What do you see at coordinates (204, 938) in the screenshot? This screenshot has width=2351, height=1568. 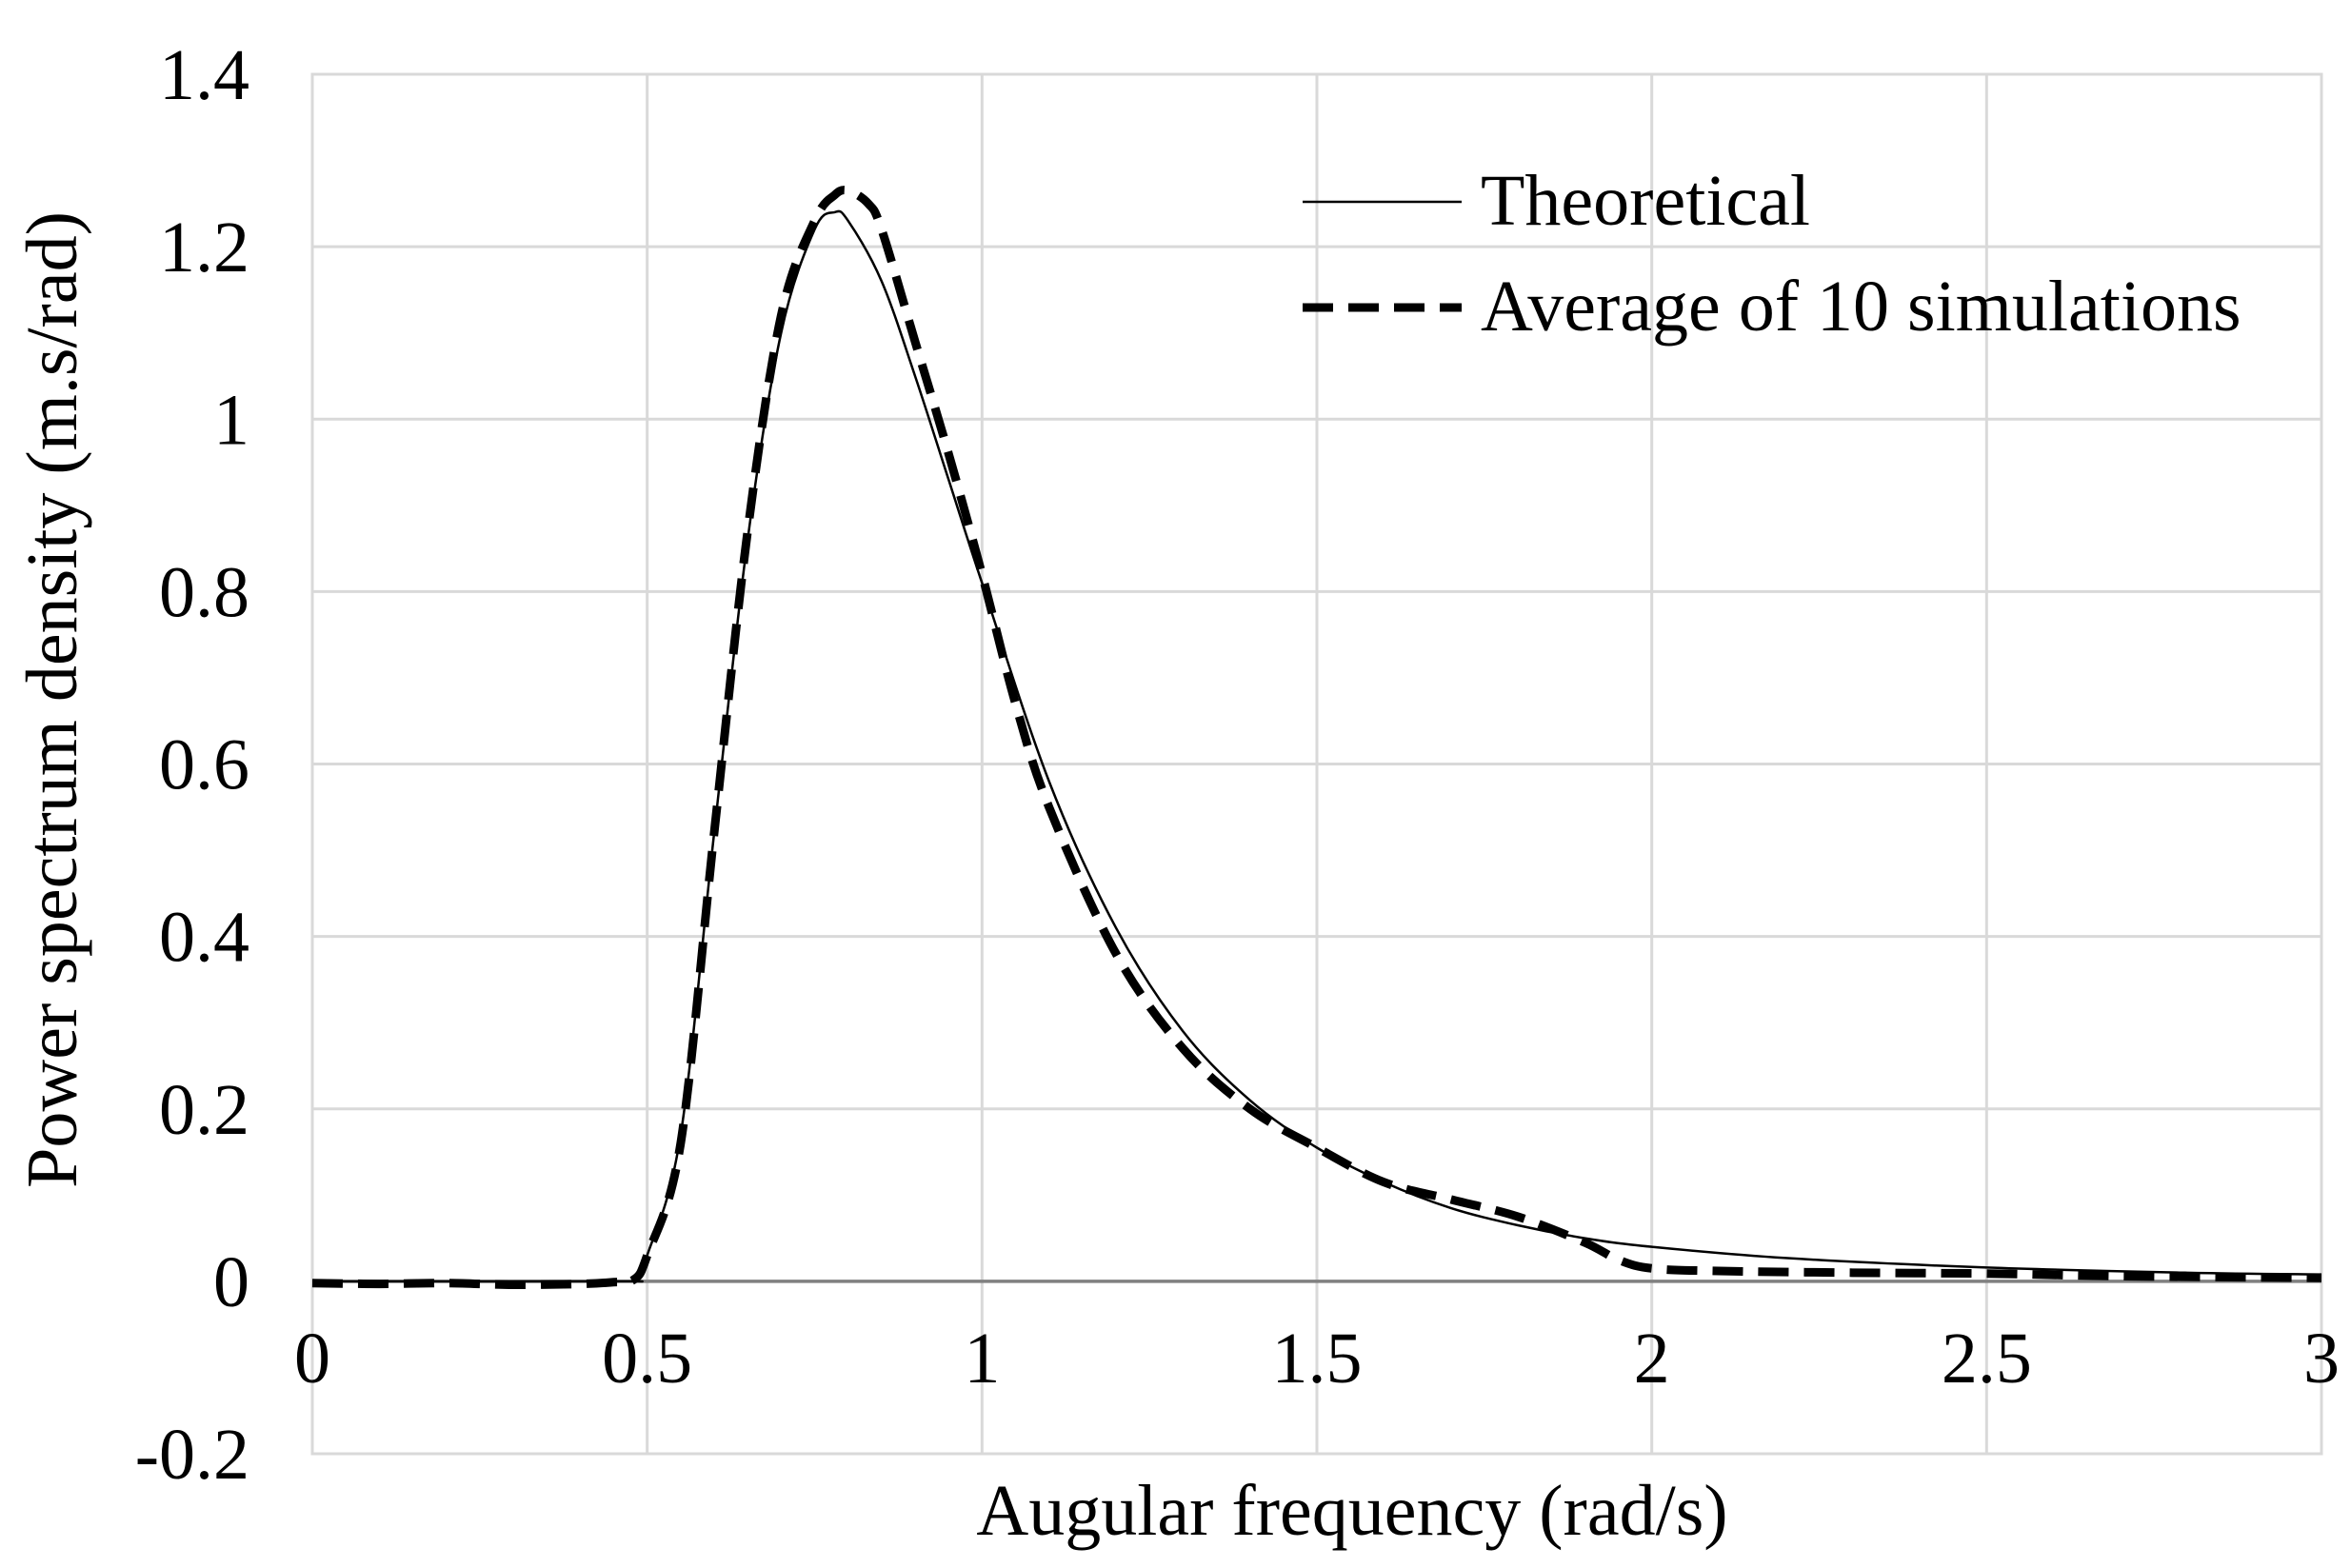 I see `y-tick-label: 0.4` at bounding box center [204, 938].